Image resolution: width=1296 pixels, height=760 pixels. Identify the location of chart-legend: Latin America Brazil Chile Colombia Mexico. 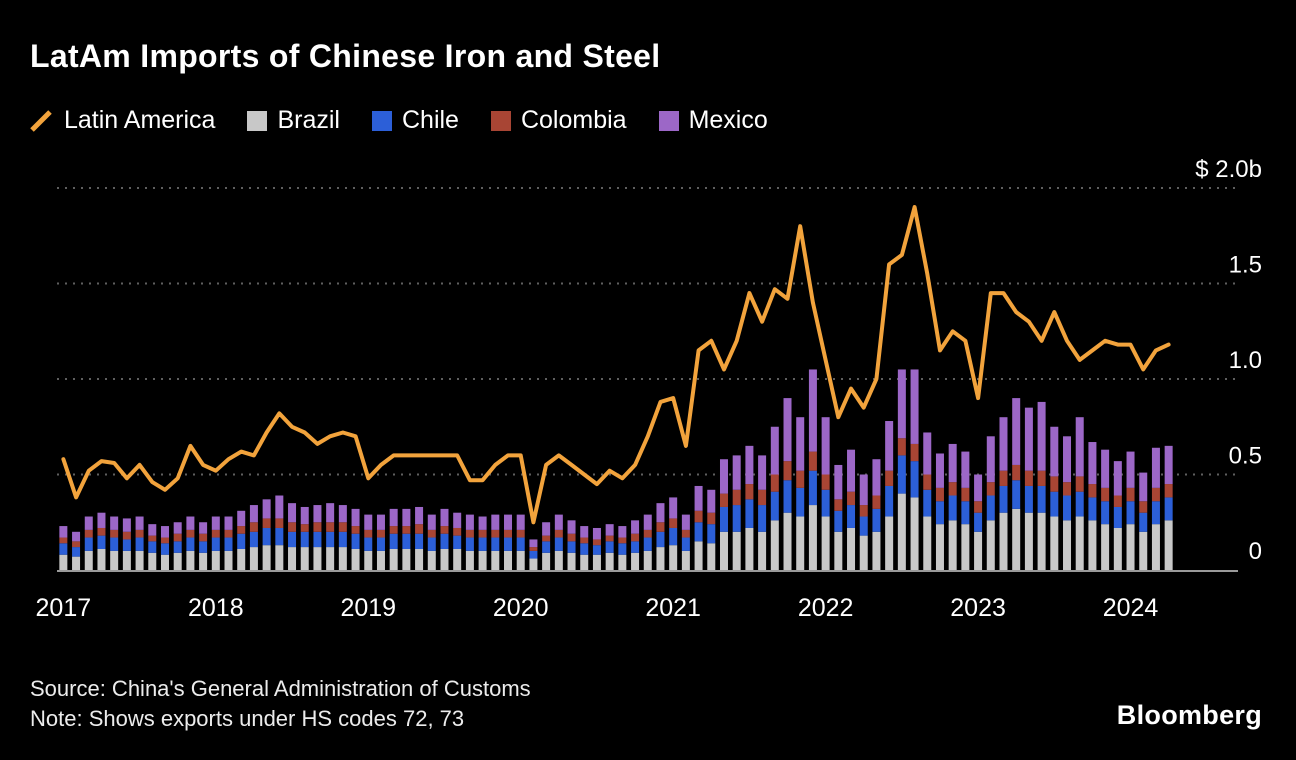
(398, 120).